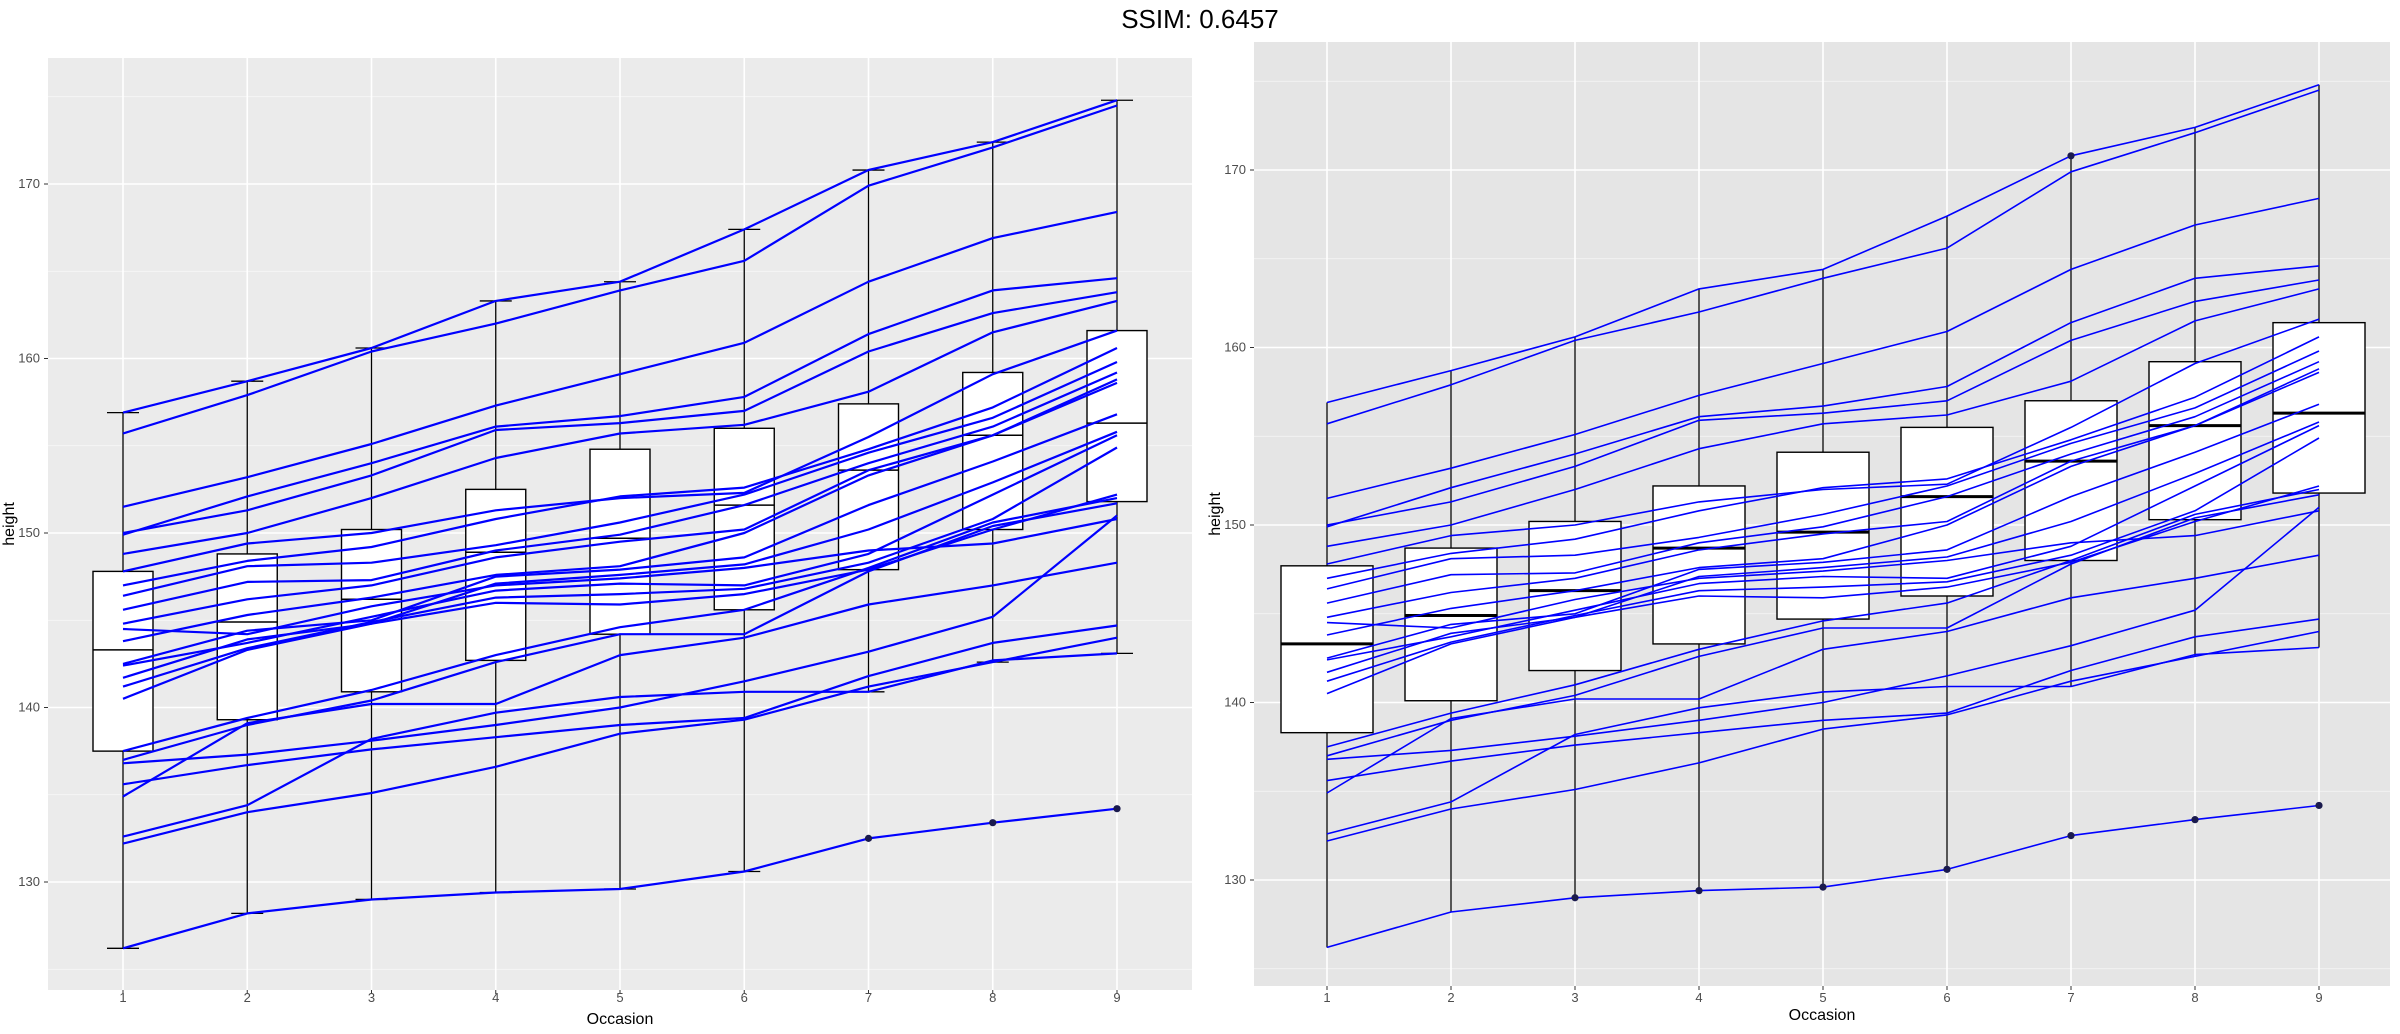 The image size is (2400, 1034). What do you see at coordinates (1235, 702) in the screenshot?
I see `y-tick-label: 140` at bounding box center [1235, 702].